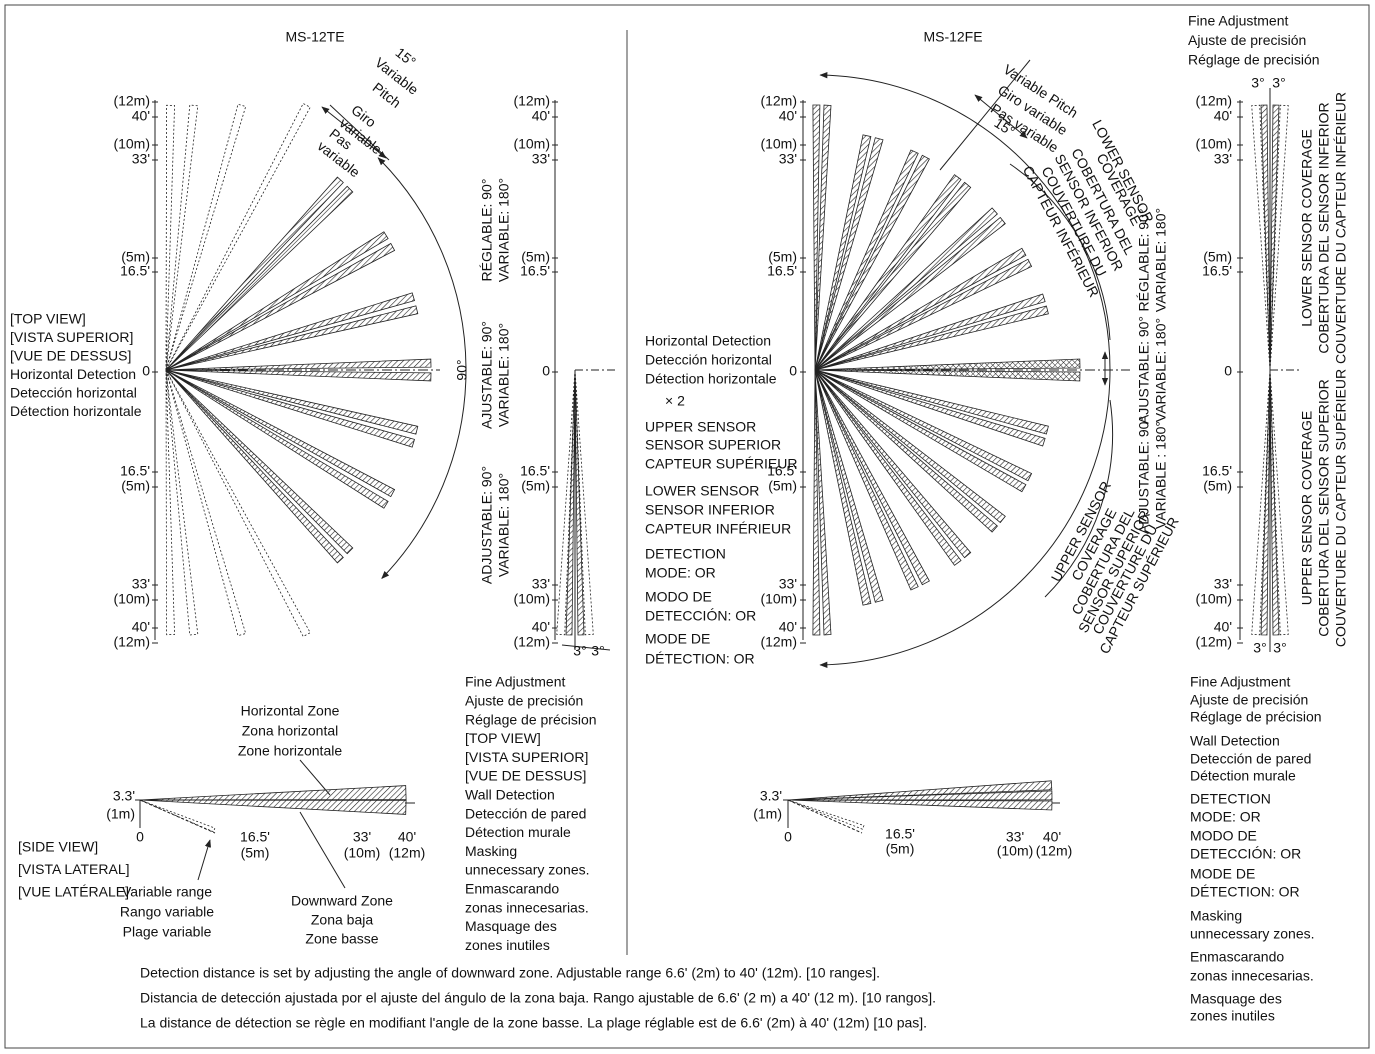 The image size is (1375, 1054). I want to click on note-text: zones inutiles, so click(1232, 1016).